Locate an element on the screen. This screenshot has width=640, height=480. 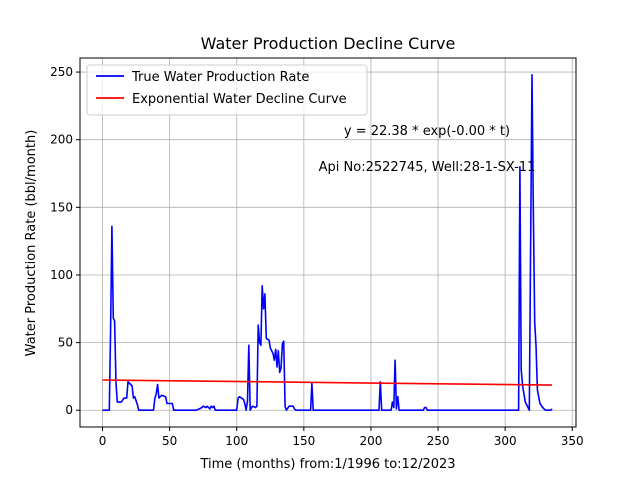
x-tick-label: 250 is located at coordinates (438, 441).